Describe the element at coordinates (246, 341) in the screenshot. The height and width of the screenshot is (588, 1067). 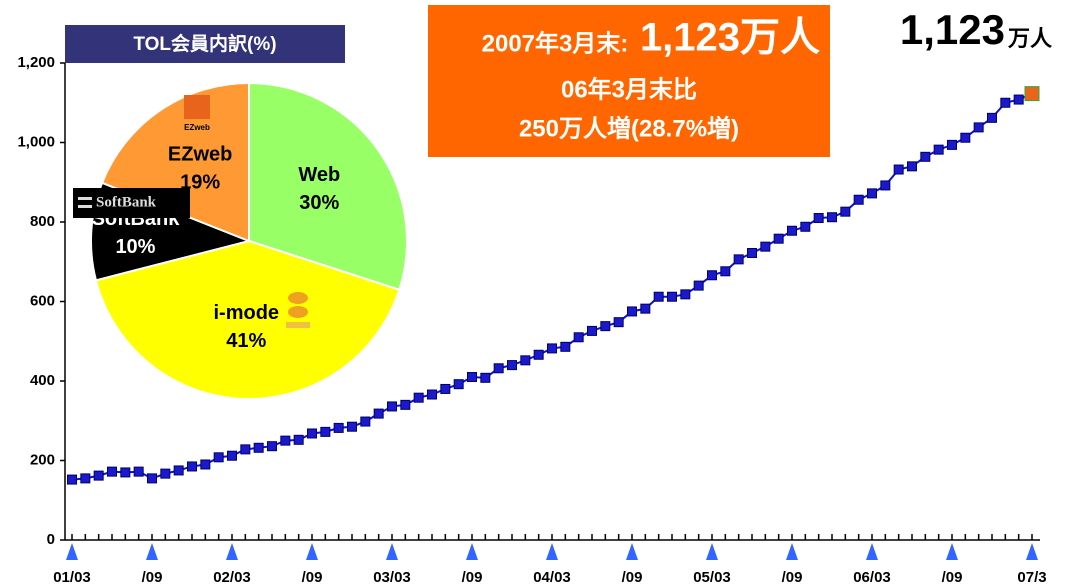
I see `pie-value-label: 41%` at that location.